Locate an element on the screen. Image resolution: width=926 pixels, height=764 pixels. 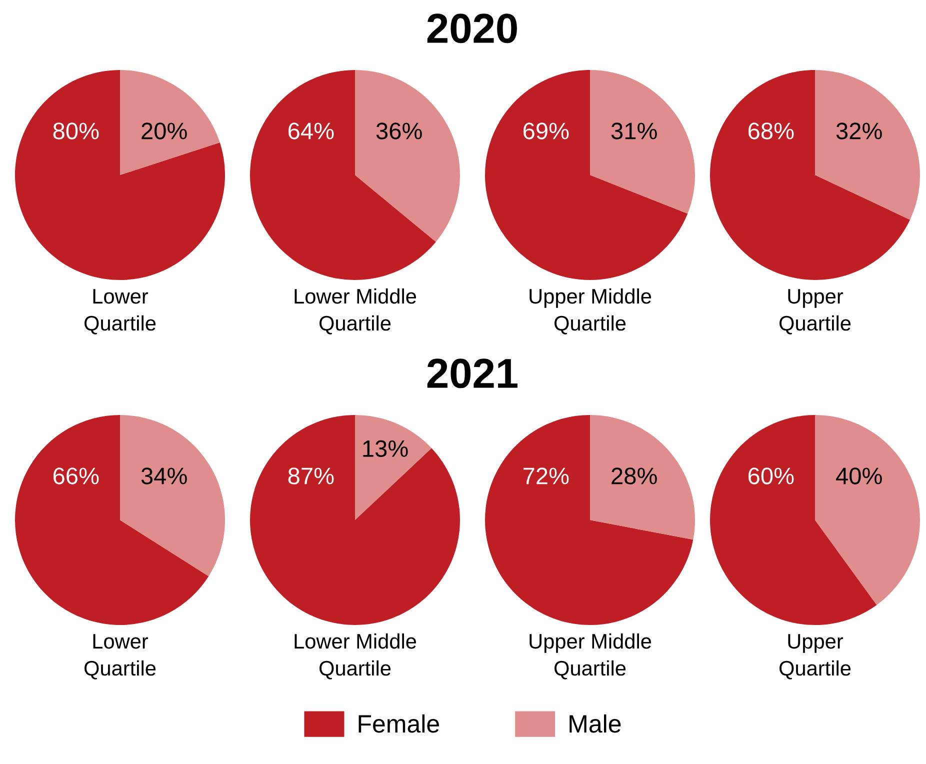
data-label: 80% is located at coordinates (76, 131).